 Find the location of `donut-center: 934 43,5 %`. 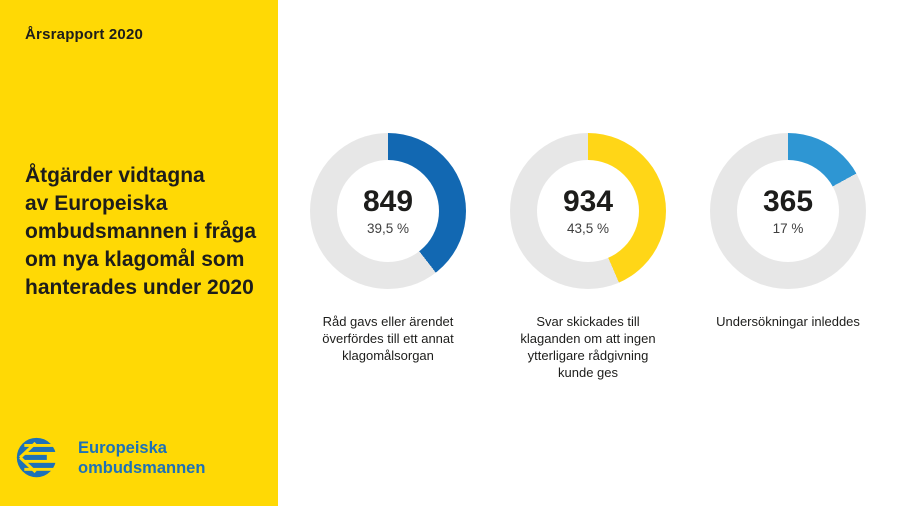

donut-center: 934 43,5 % is located at coordinates (588, 211).